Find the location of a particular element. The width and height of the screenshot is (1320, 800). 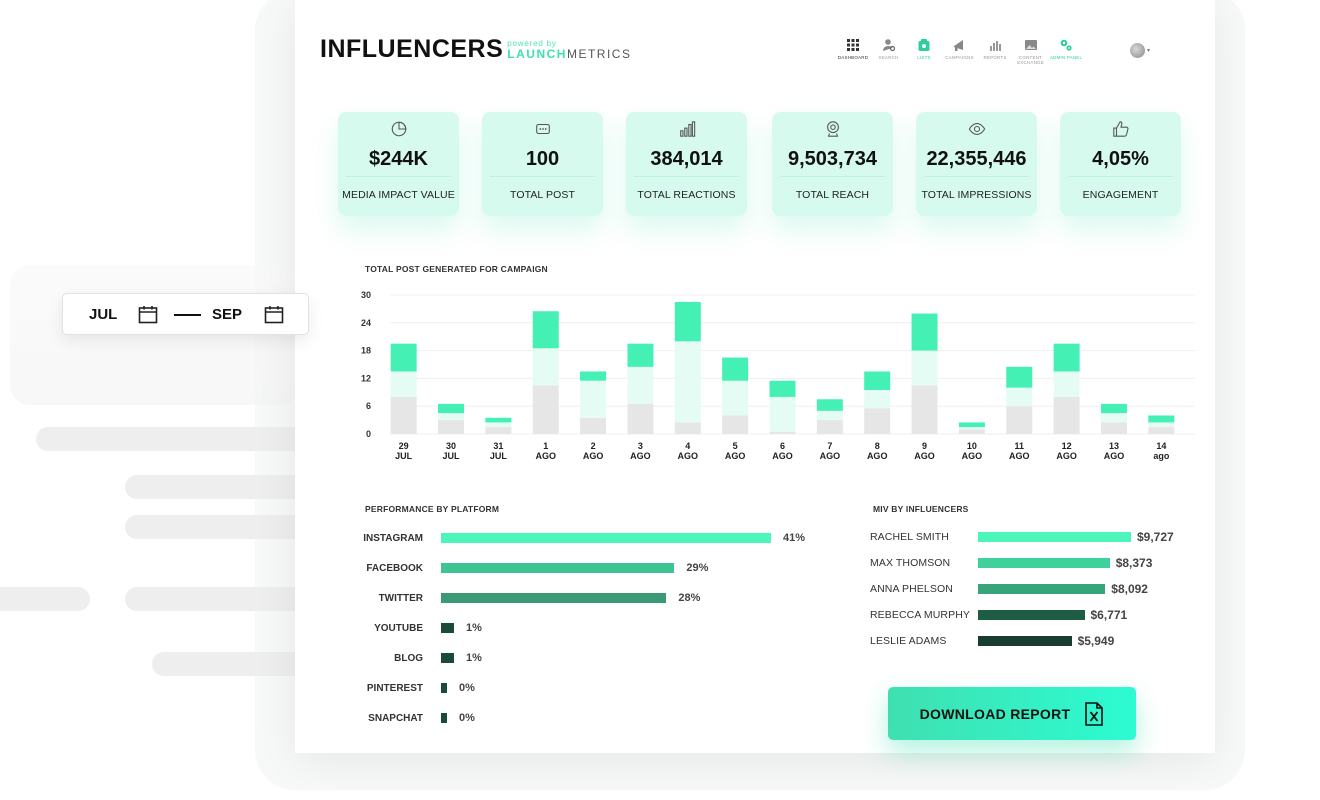

x-tick-label: 9 is located at coordinates (924, 446).